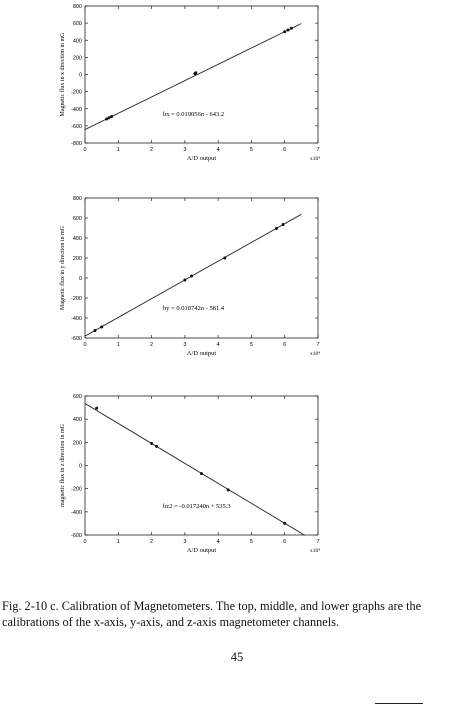  I want to click on footer-rule, so click(399, 703).